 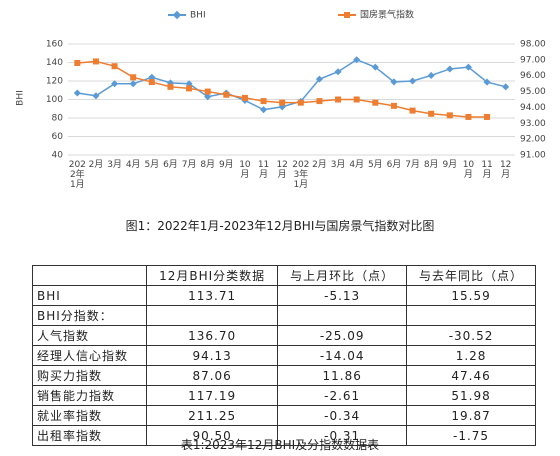 What do you see at coordinates (283, 315) in the screenshot?
I see `table-row: BHI分指数：` at bounding box center [283, 315].